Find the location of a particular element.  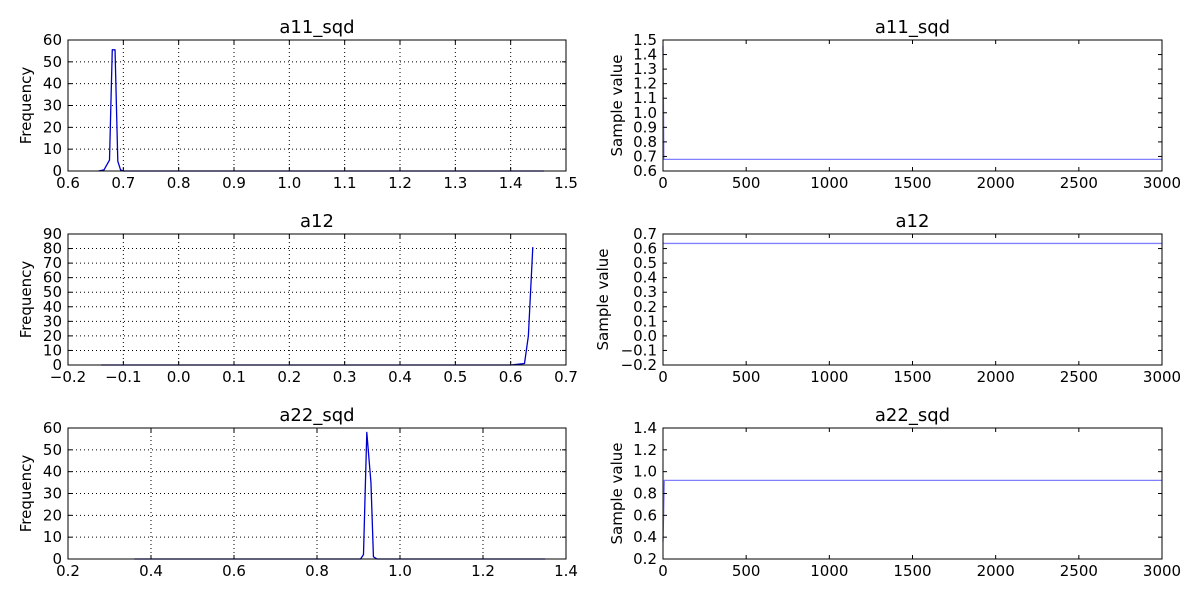

y-tick-label: 0.7 is located at coordinates (645, 234).